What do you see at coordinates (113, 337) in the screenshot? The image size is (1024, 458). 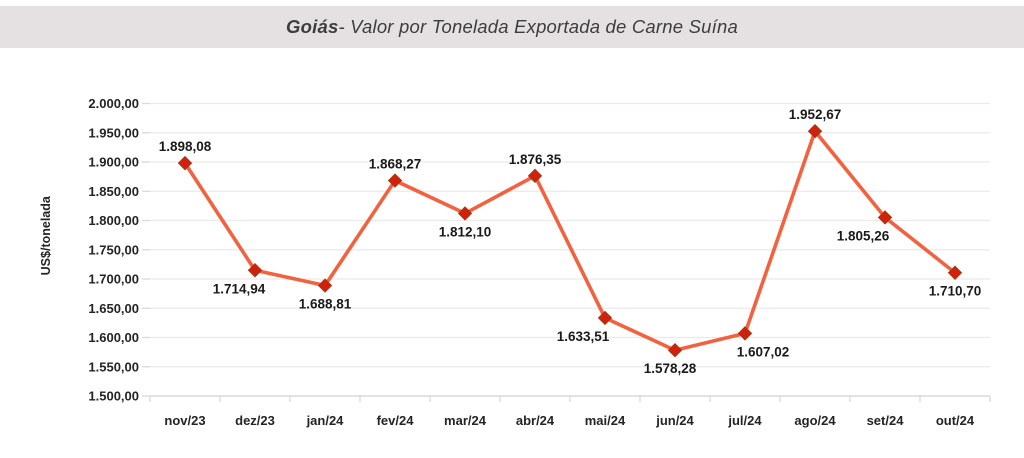 I see `y-tick-label: 1.600,00` at bounding box center [113, 337].